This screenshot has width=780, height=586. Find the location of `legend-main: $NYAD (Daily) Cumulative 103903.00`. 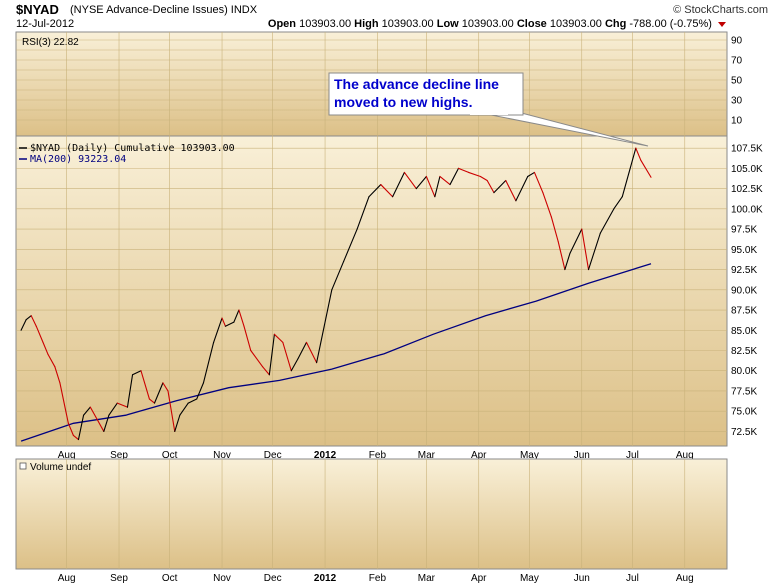

legend-main: $NYAD (Daily) Cumulative 103903.00 is located at coordinates (132, 148).